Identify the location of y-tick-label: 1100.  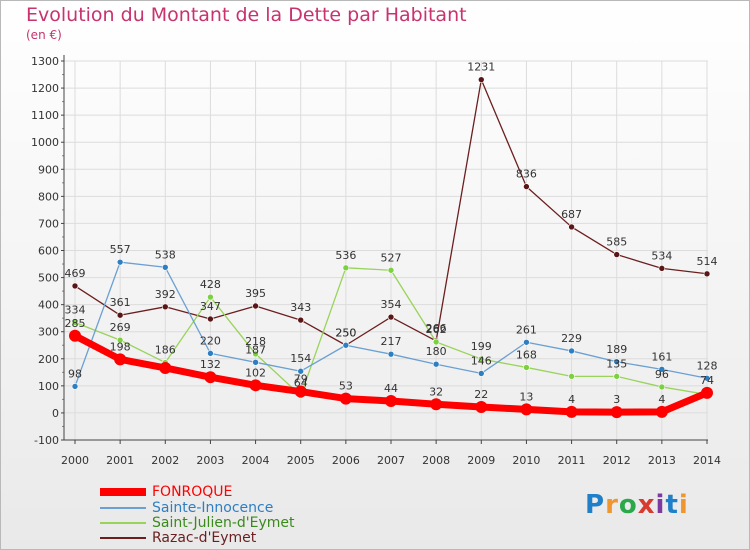
(45, 115).